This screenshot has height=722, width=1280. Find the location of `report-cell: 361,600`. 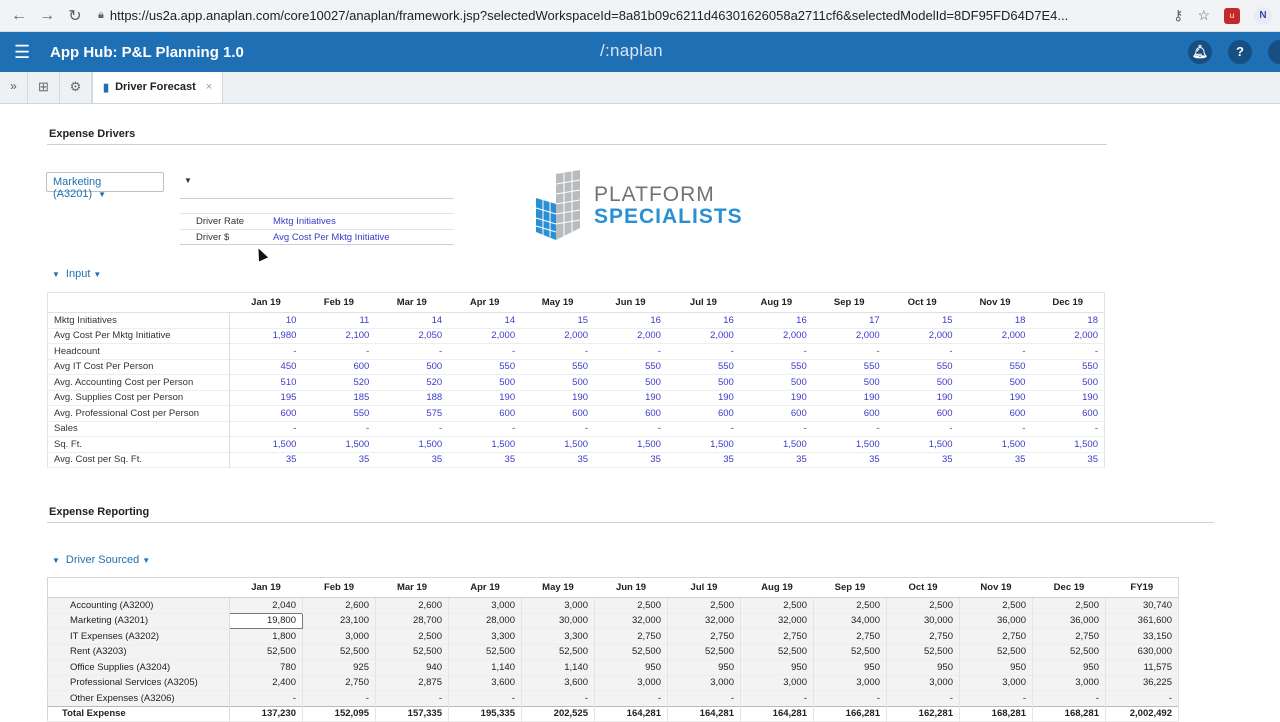

report-cell: 361,600 is located at coordinates (1142, 621).